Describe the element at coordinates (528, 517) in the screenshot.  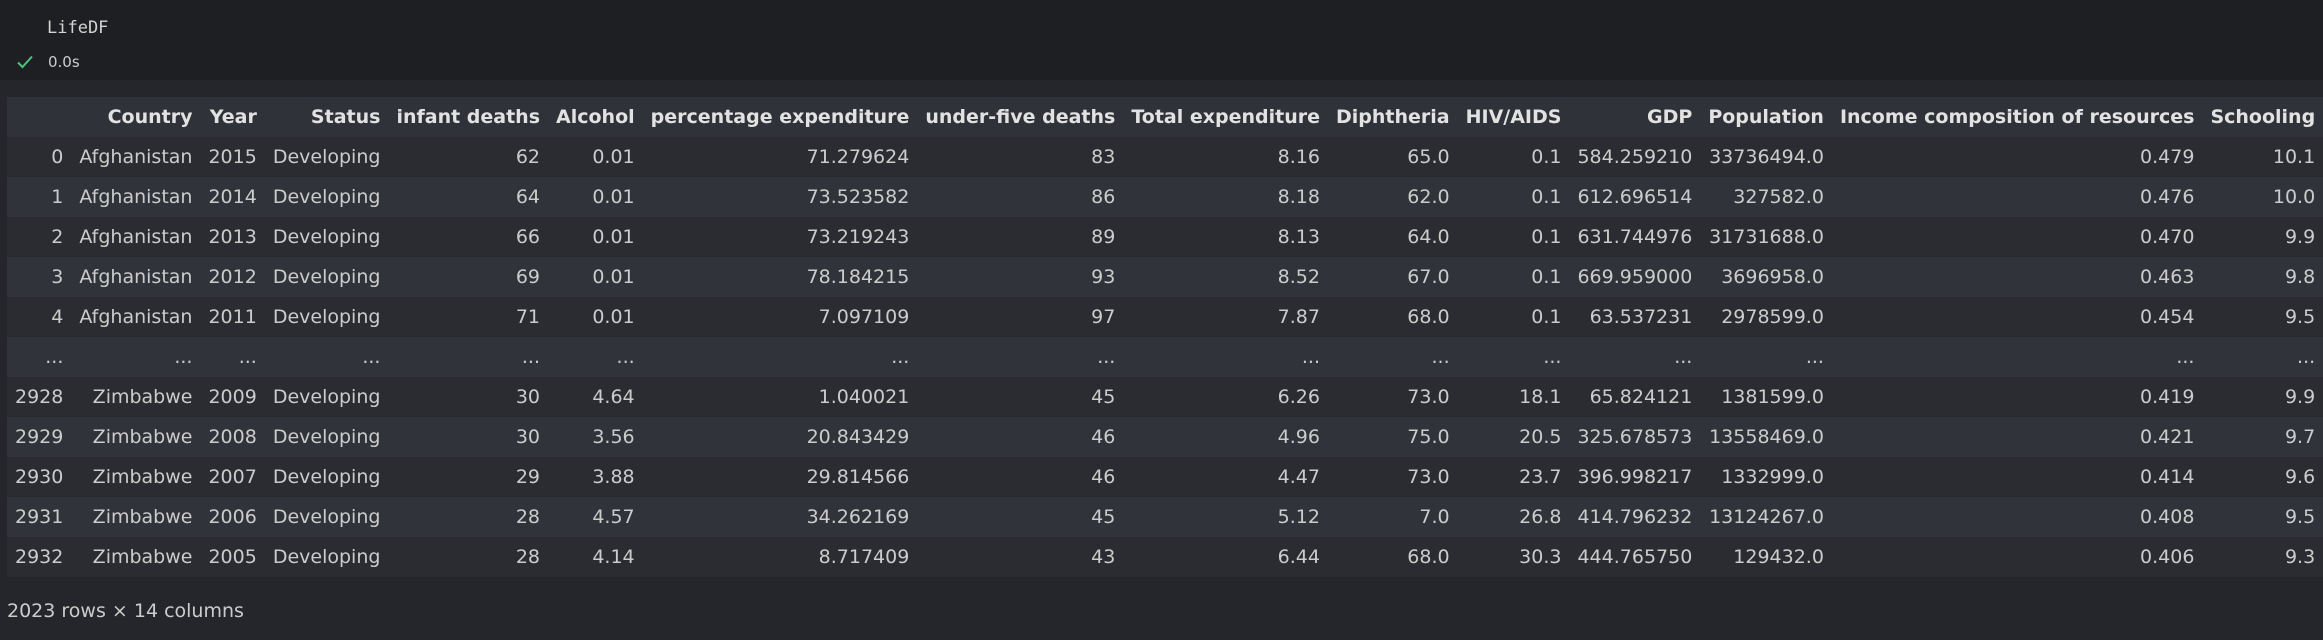
I see `table-cell: 28` at that location.